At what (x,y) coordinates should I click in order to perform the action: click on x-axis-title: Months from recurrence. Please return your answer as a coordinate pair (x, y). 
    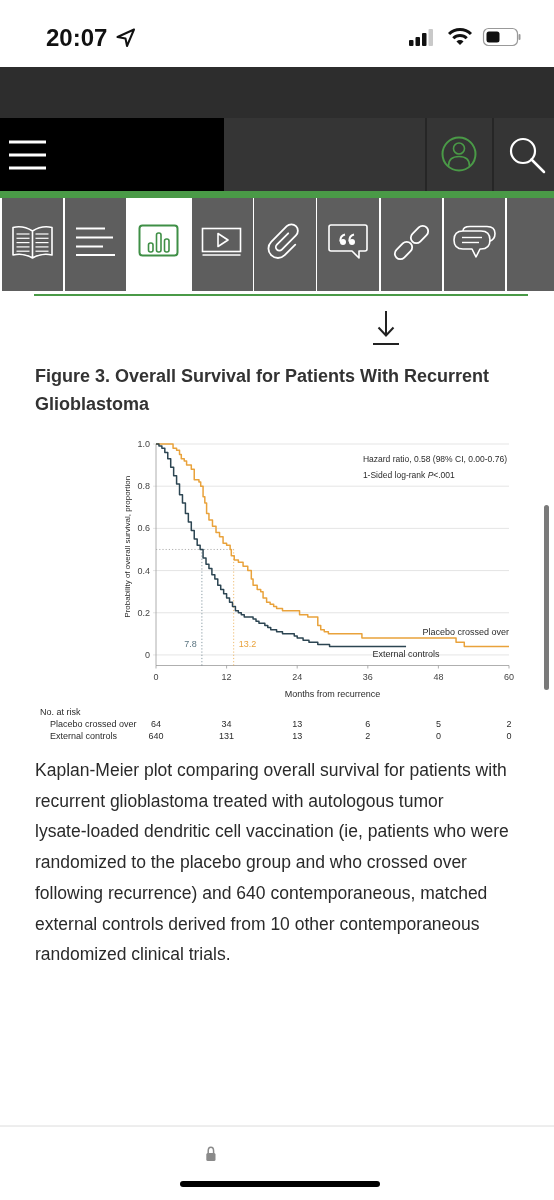
    Looking at the image, I should click on (332, 694).